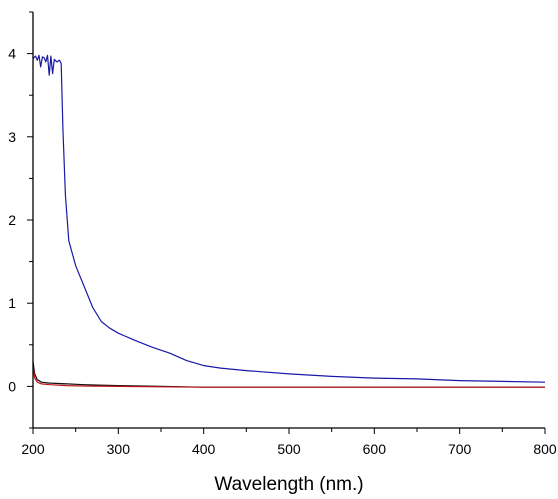 The image size is (558, 499). Describe the element at coordinates (204, 449) in the screenshot. I see `x-tick-label: 400` at that location.